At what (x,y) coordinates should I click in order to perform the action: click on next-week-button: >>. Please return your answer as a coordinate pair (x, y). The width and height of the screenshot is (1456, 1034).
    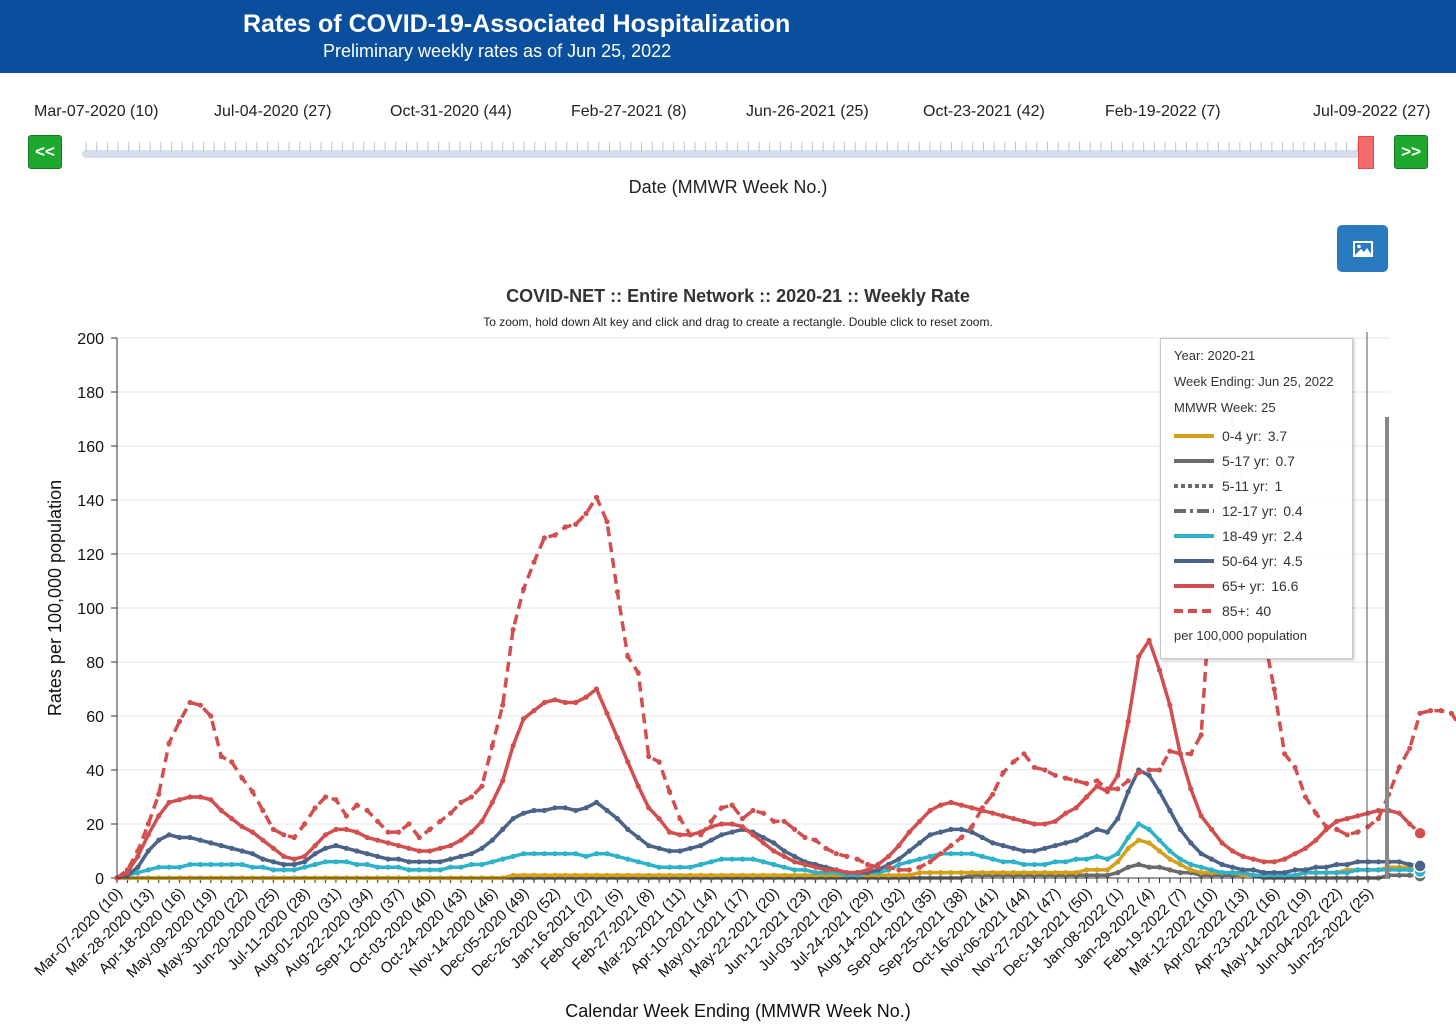
    Looking at the image, I should click on (1411, 152).